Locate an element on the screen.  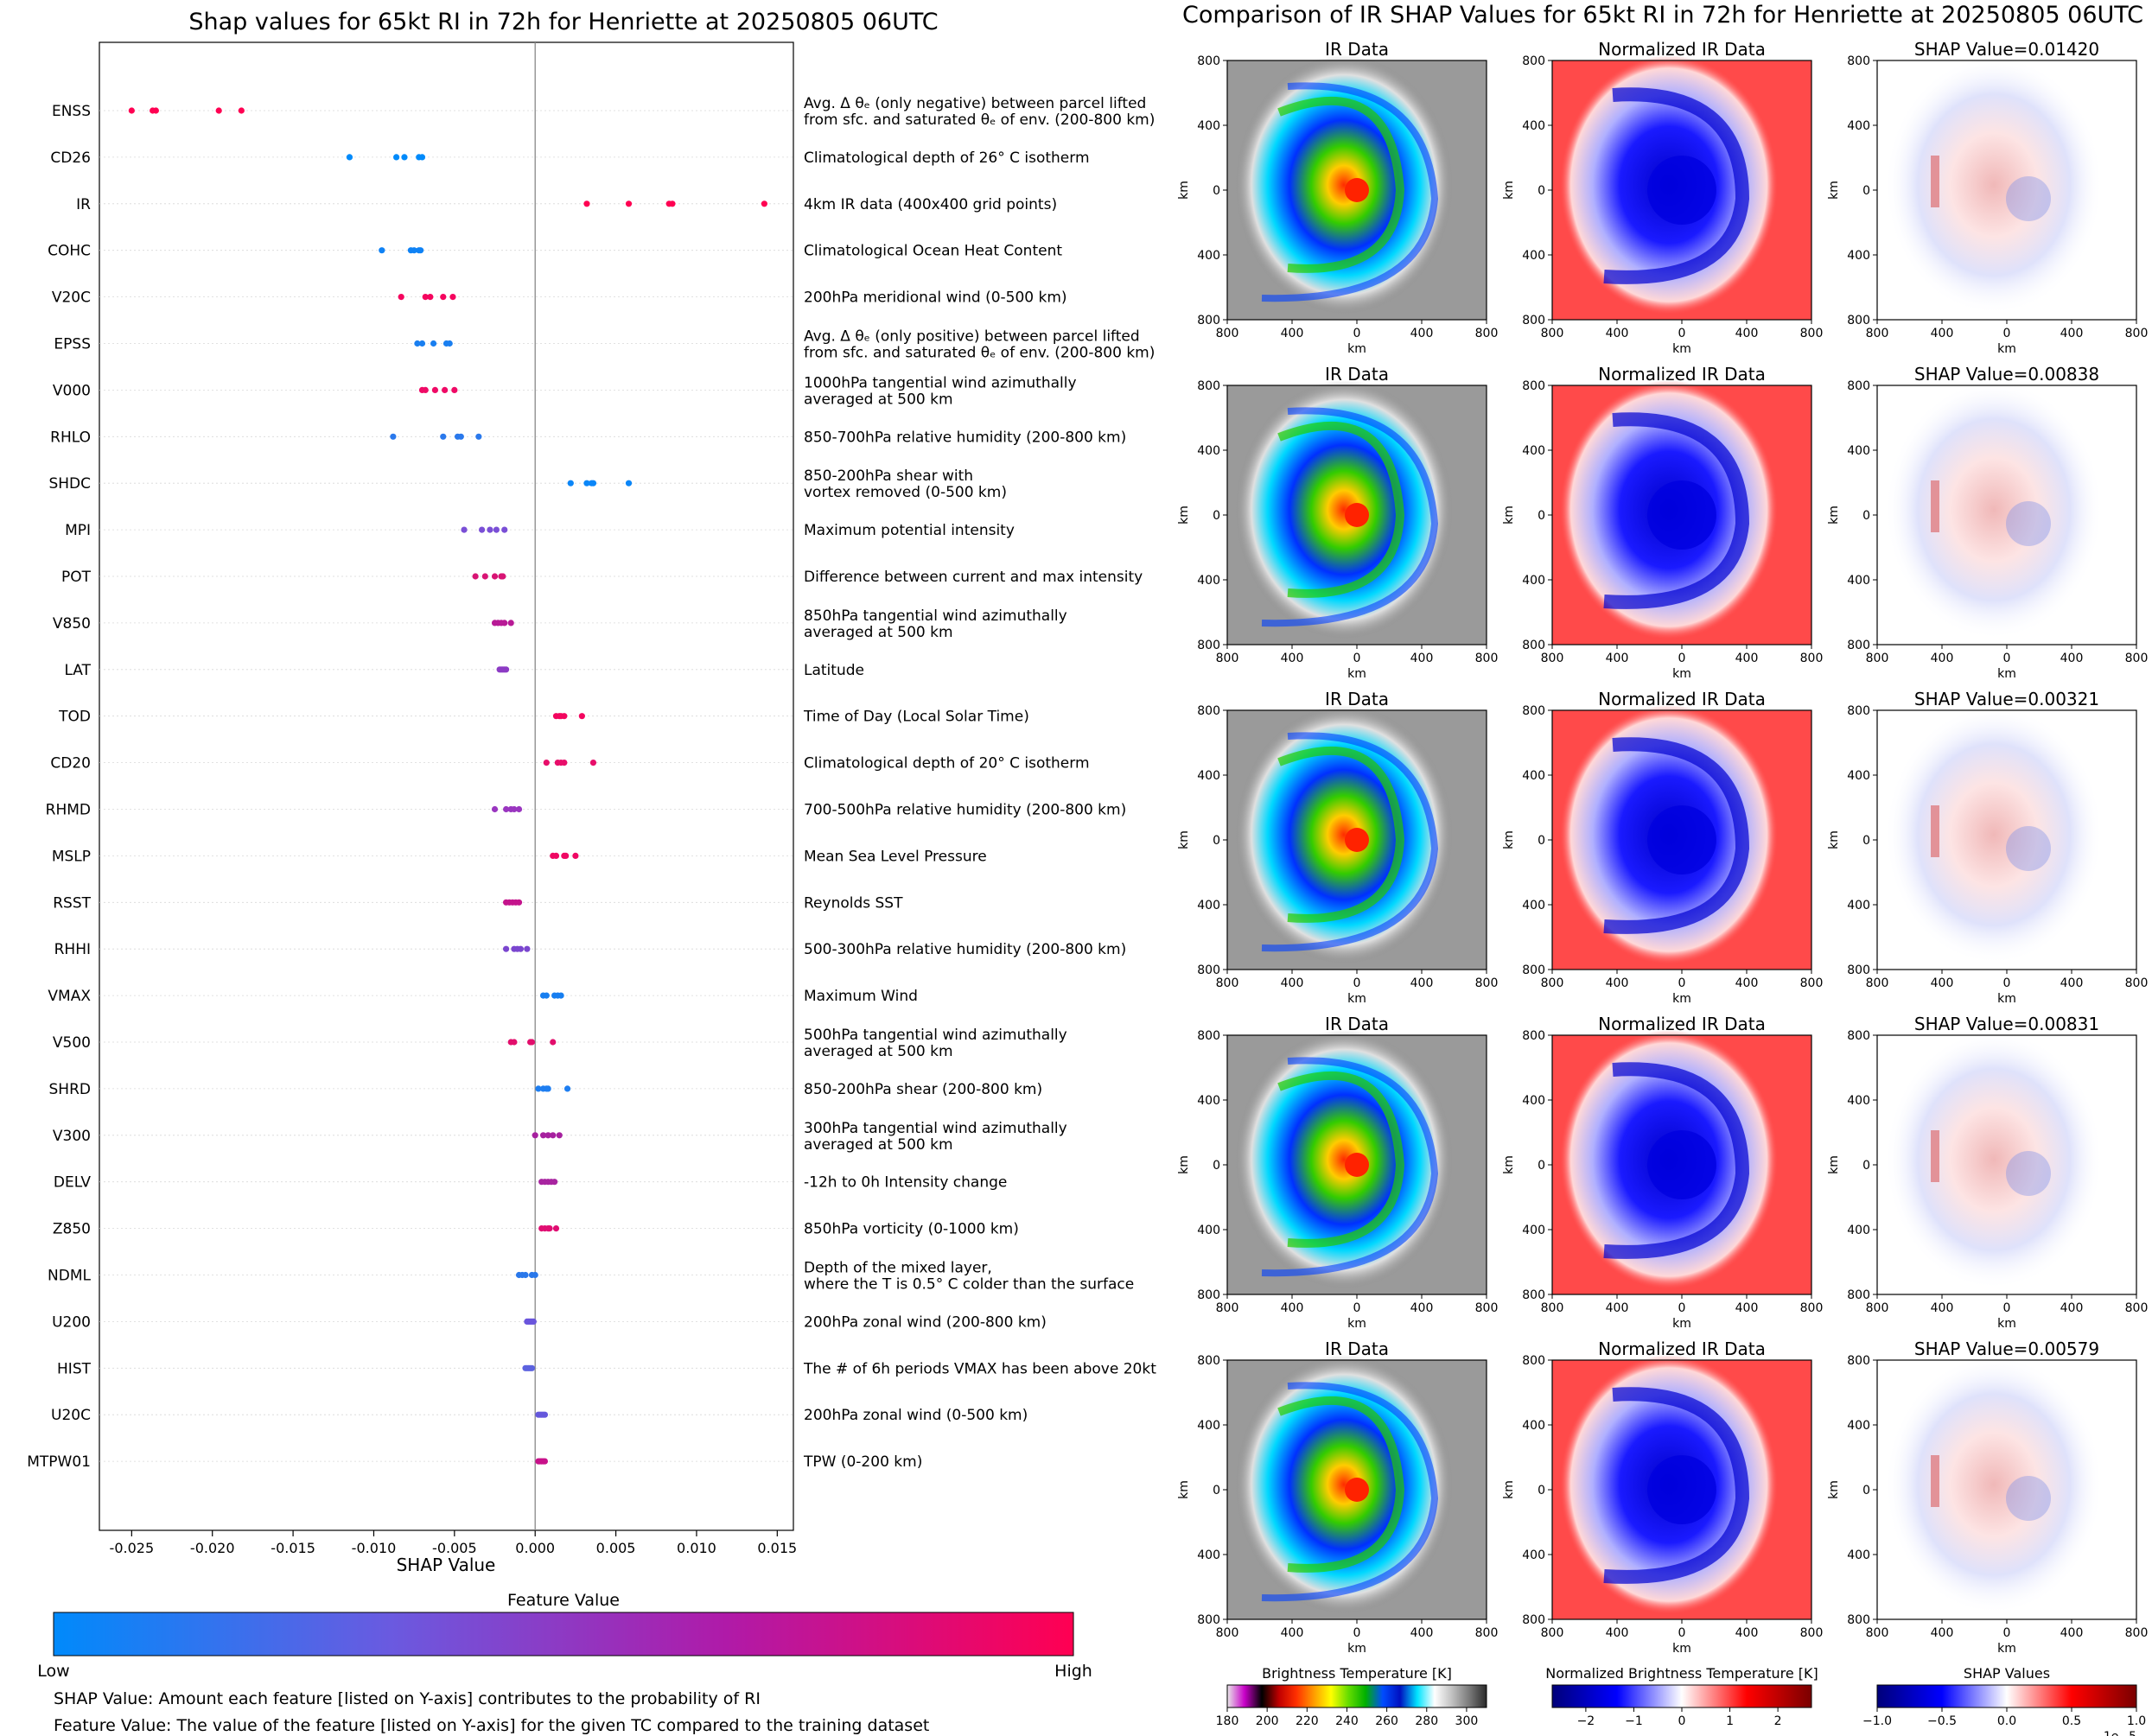
feature-label: COHC is located at coordinates (69, 251).